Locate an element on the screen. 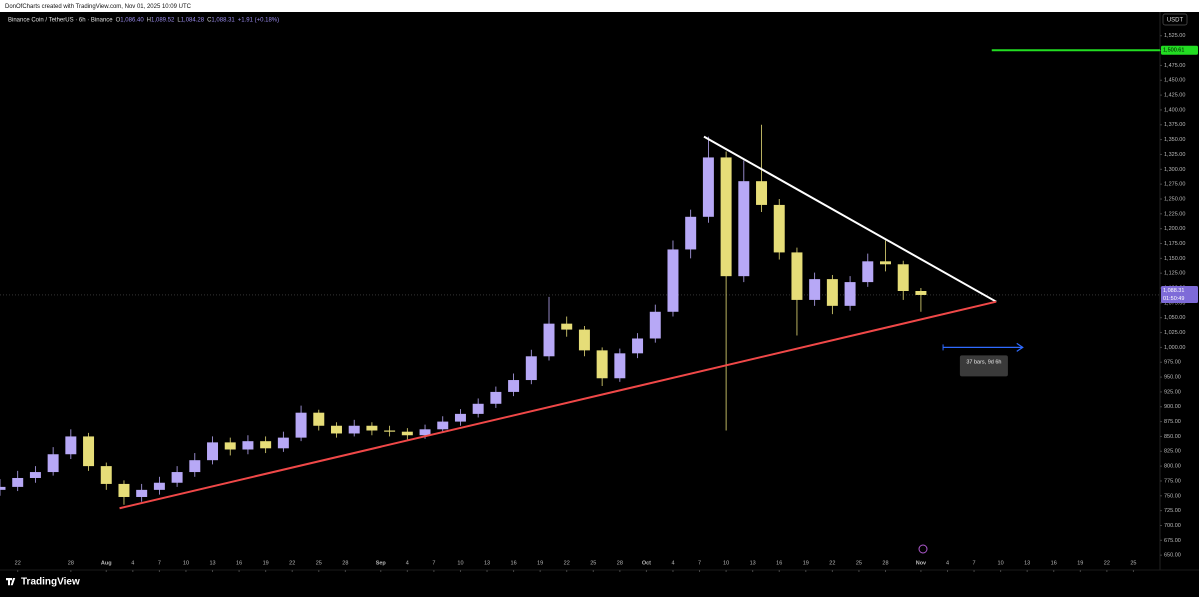 This screenshot has width=1199, height=597. y-tick-label: 1,350.00 is located at coordinates (1174, 140).